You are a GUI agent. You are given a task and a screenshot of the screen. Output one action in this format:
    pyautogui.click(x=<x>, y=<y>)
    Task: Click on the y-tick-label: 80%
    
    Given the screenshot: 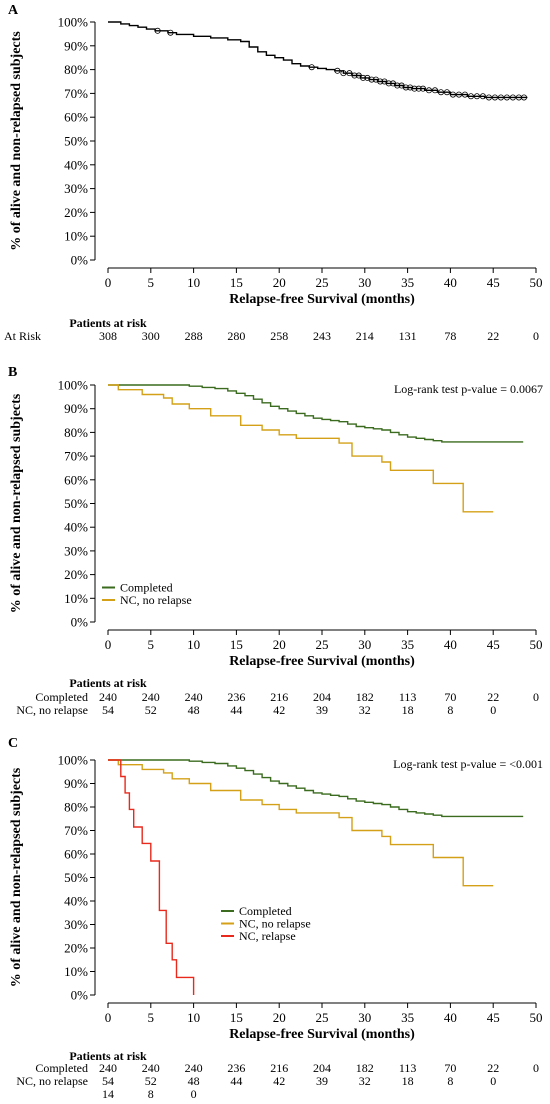 What is the action you would take?
    pyautogui.click(x=76, y=69)
    